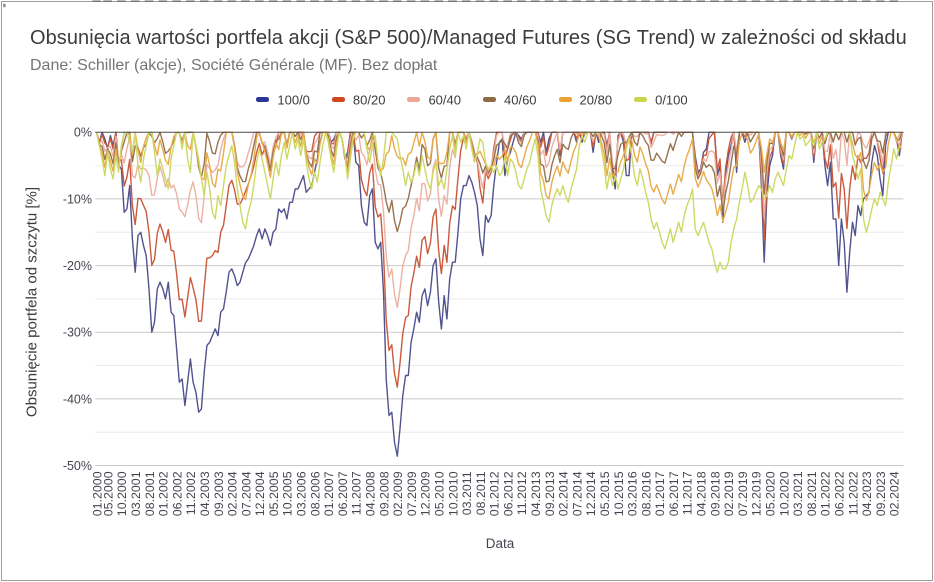 Image resolution: width=934 pixels, height=582 pixels. What do you see at coordinates (867, 493) in the screenshot?
I see `svg-text: 04.2023` at bounding box center [867, 493].